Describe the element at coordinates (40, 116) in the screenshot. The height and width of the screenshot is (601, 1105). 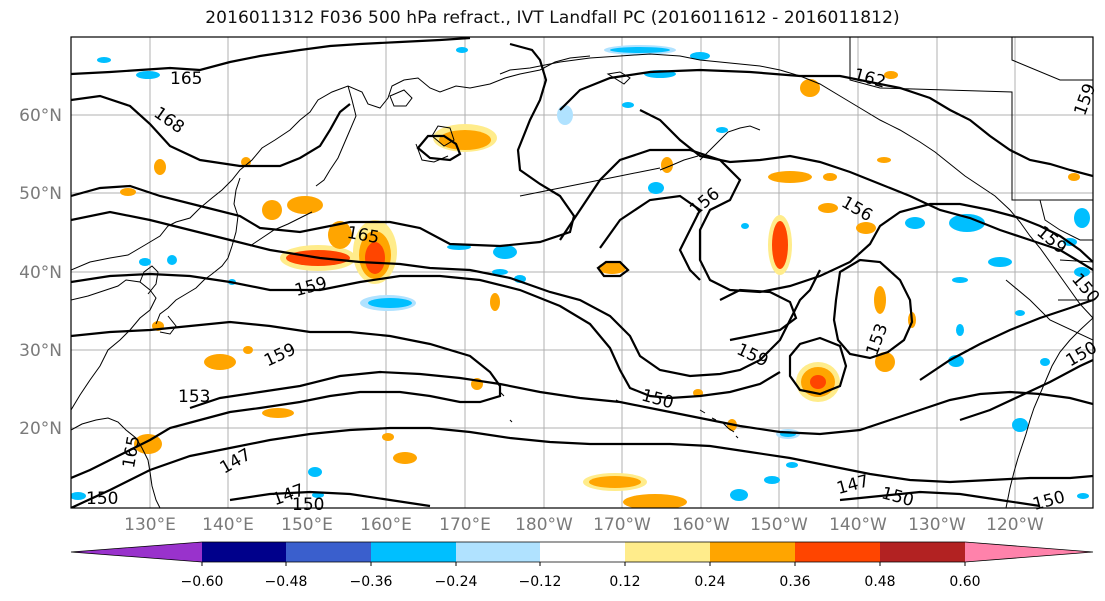
I see `latitude-label: 60°N` at that location.